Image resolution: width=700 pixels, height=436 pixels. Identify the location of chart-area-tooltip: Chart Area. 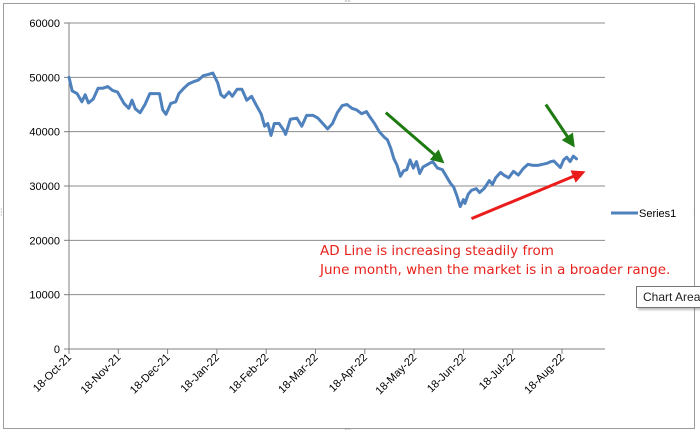
(668, 297).